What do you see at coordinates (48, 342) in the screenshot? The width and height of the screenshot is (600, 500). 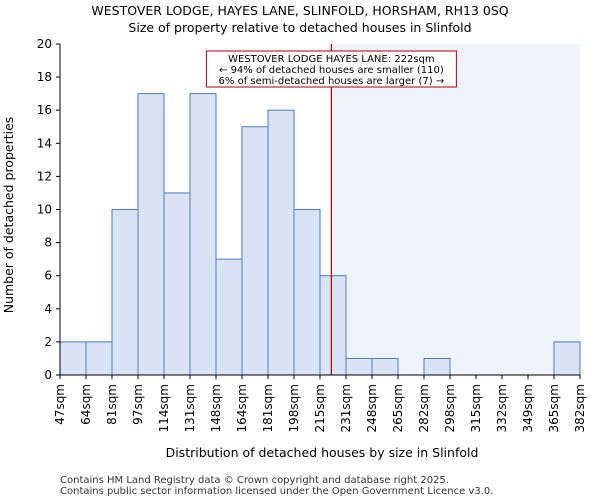 I see `y-tick-label: 2` at bounding box center [48, 342].